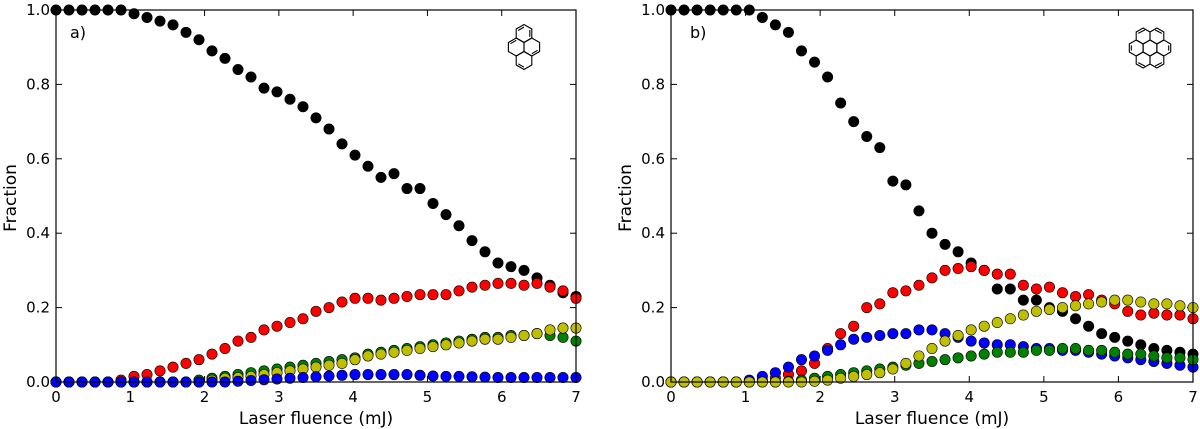 Image resolution: width=1200 pixels, height=429 pixels. I want to click on xtick-label-a-2: 2, so click(205, 397).